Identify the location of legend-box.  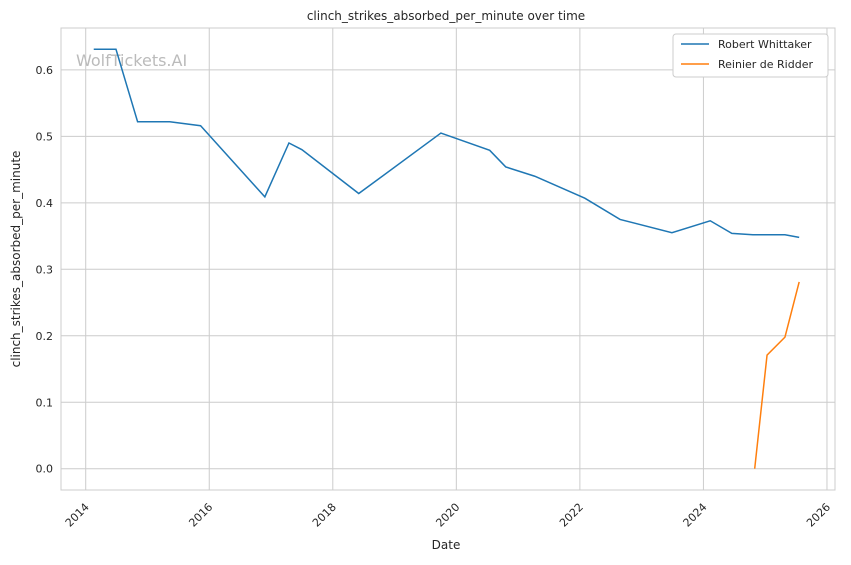
(750, 55).